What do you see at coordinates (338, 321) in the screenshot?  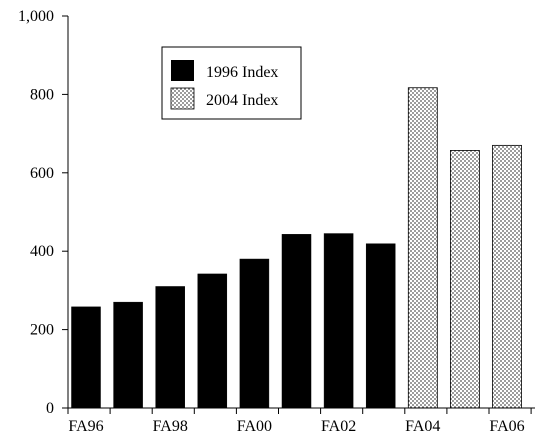 I see `bar-1996-index-fa02` at bounding box center [338, 321].